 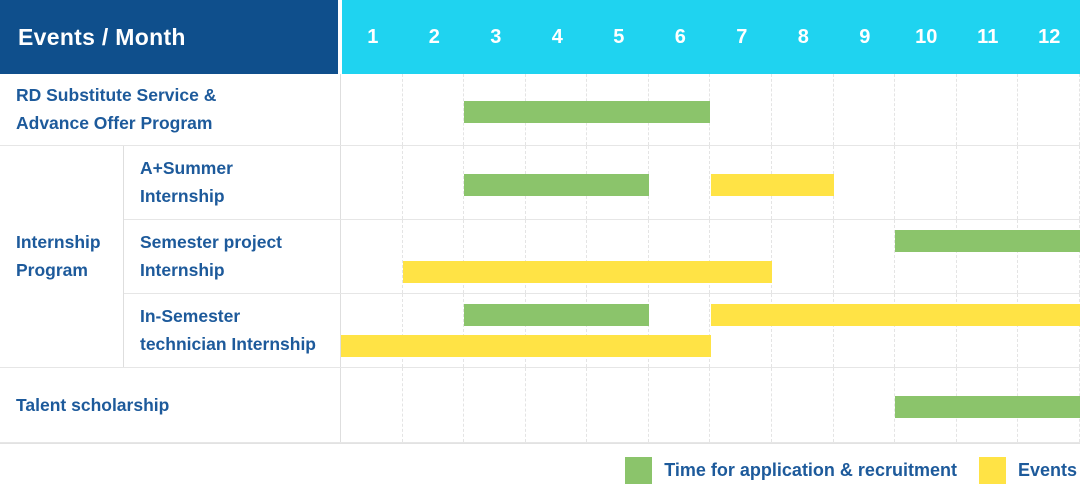 What do you see at coordinates (988, 36) in the screenshot?
I see `month-label: 11` at bounding box center [988, 36].